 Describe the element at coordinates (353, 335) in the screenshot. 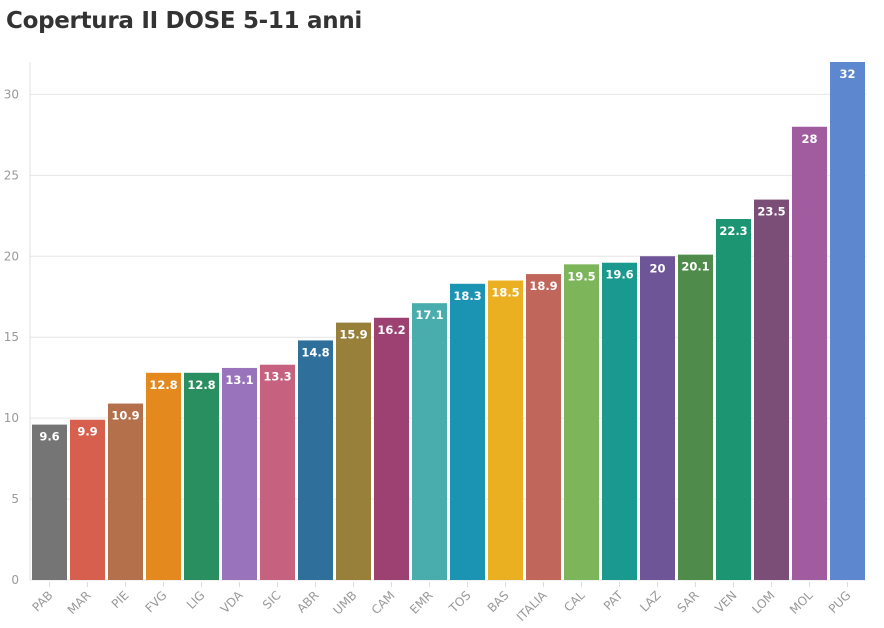

I see `data-label: 15.9` at that location.